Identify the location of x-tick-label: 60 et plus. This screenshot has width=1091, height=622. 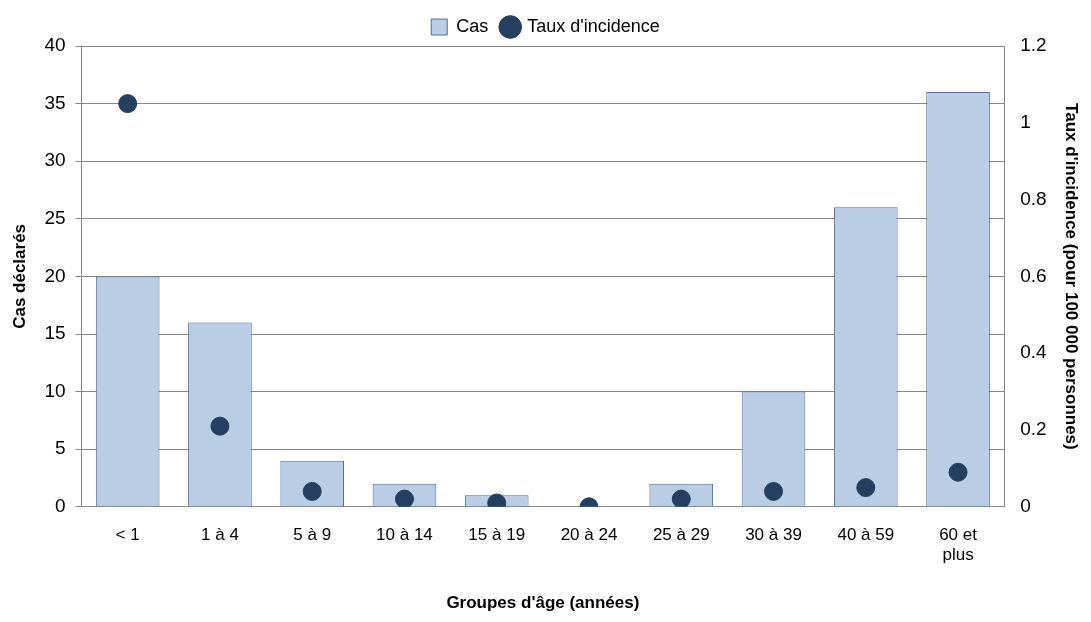
(958, 544).